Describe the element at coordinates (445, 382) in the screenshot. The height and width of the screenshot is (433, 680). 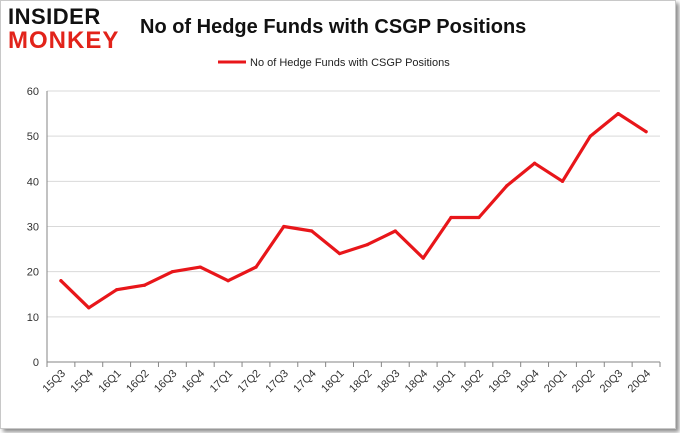
I see `x-tick-label: 19Q1` at that location.